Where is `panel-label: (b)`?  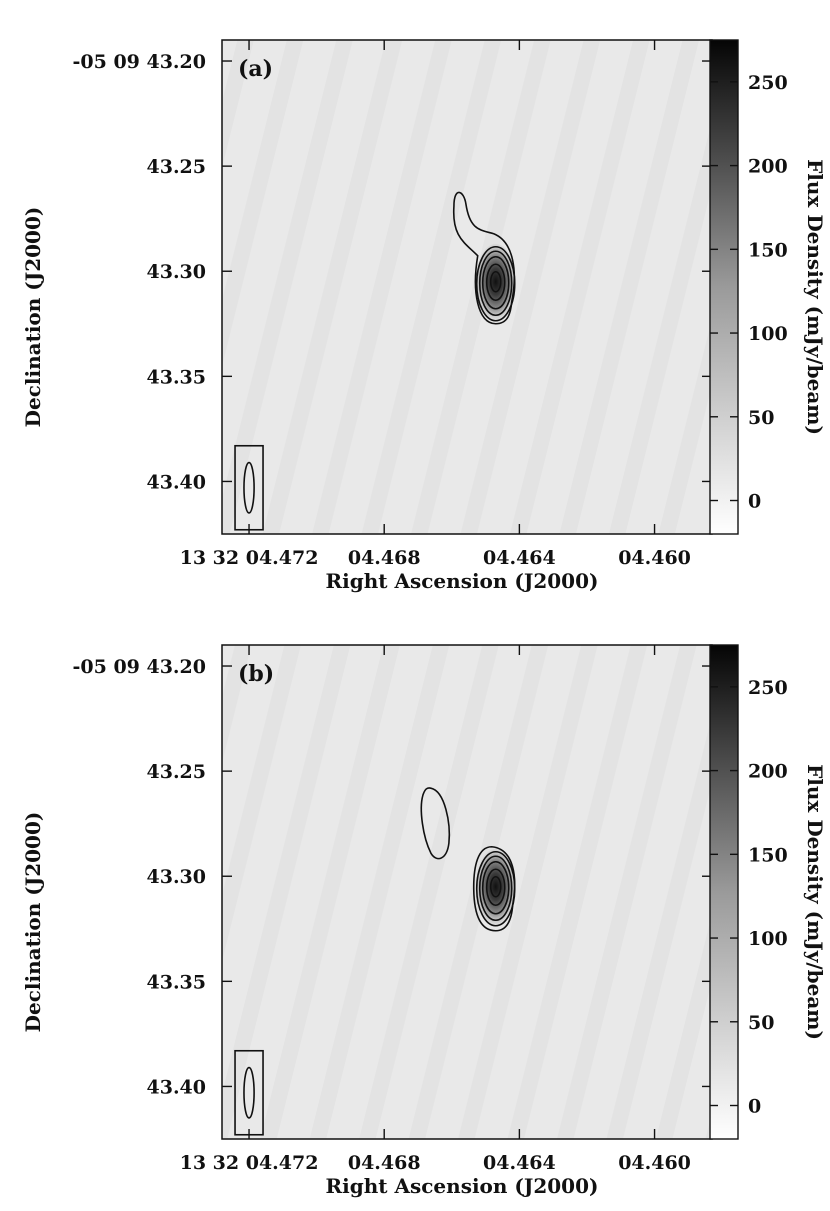 panel-label: (b) is located at coordinates (256, 674).